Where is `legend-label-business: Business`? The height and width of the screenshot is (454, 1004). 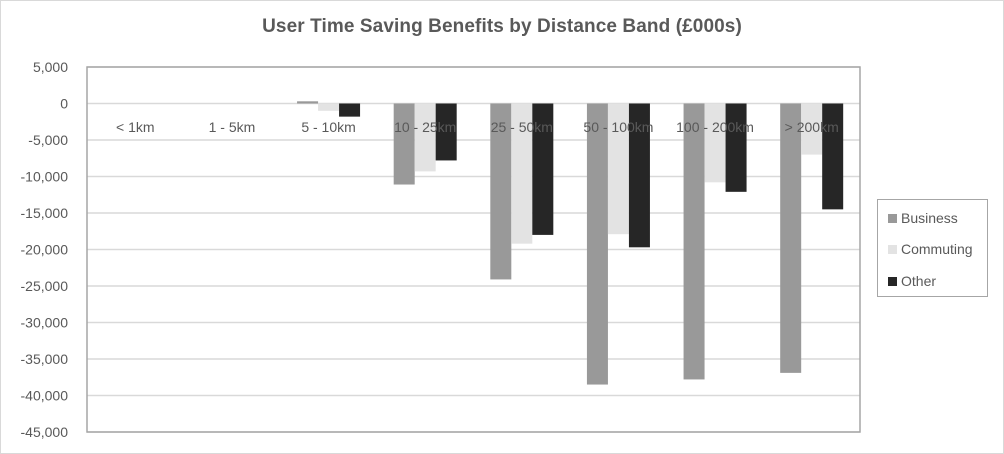
legend-label-business: Business is located at coordinates (929, 218).